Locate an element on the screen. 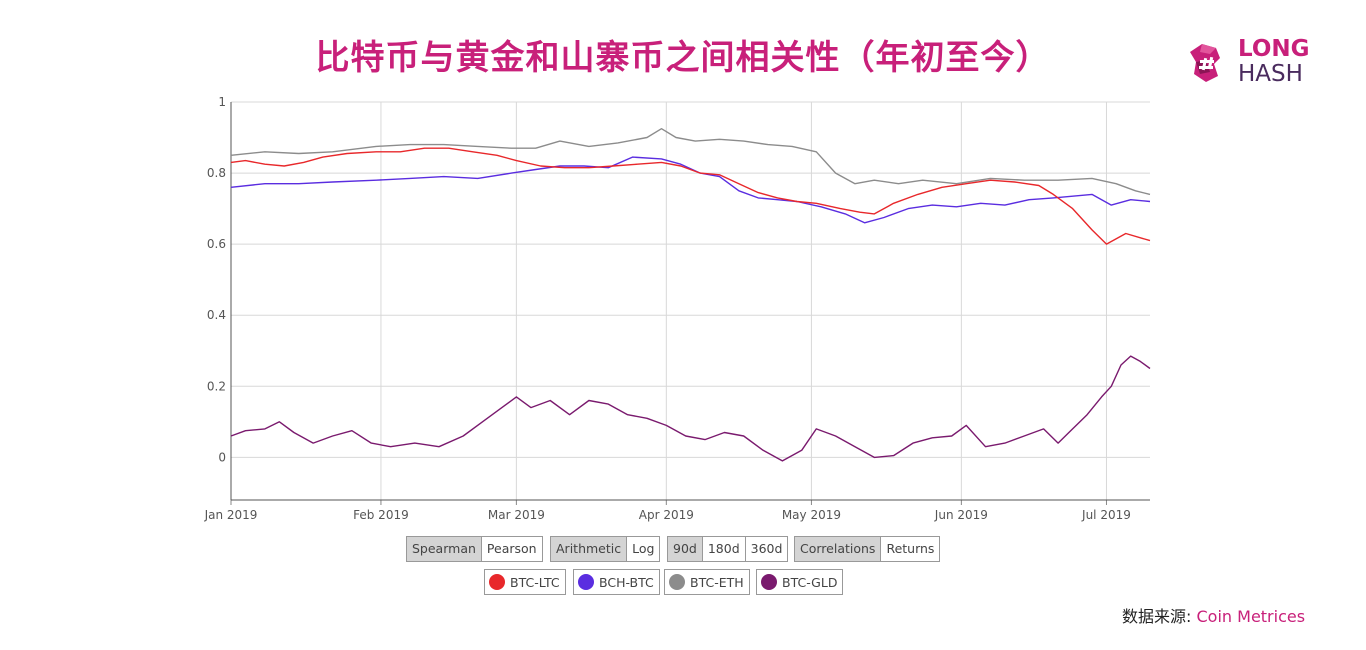 The height and width of the screenshot is (650, 1366). pearson-button: Pearson is located at coordinates (511, 549).